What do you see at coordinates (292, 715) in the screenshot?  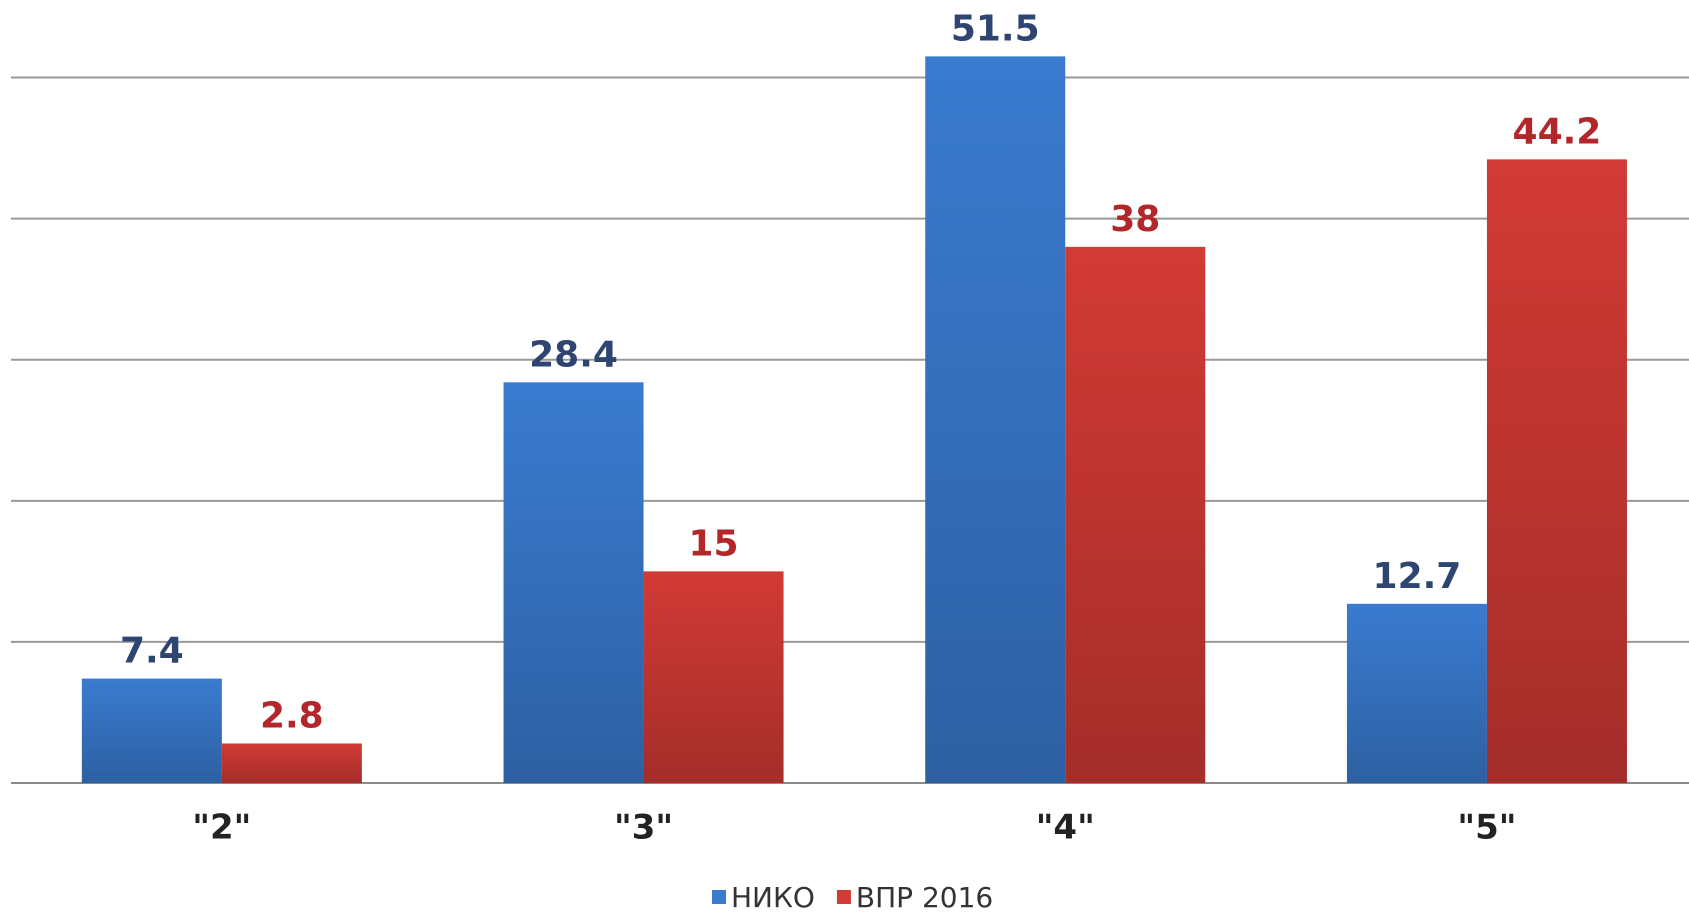 I see `data-label: 2.8` at bounding box center [292, 715].